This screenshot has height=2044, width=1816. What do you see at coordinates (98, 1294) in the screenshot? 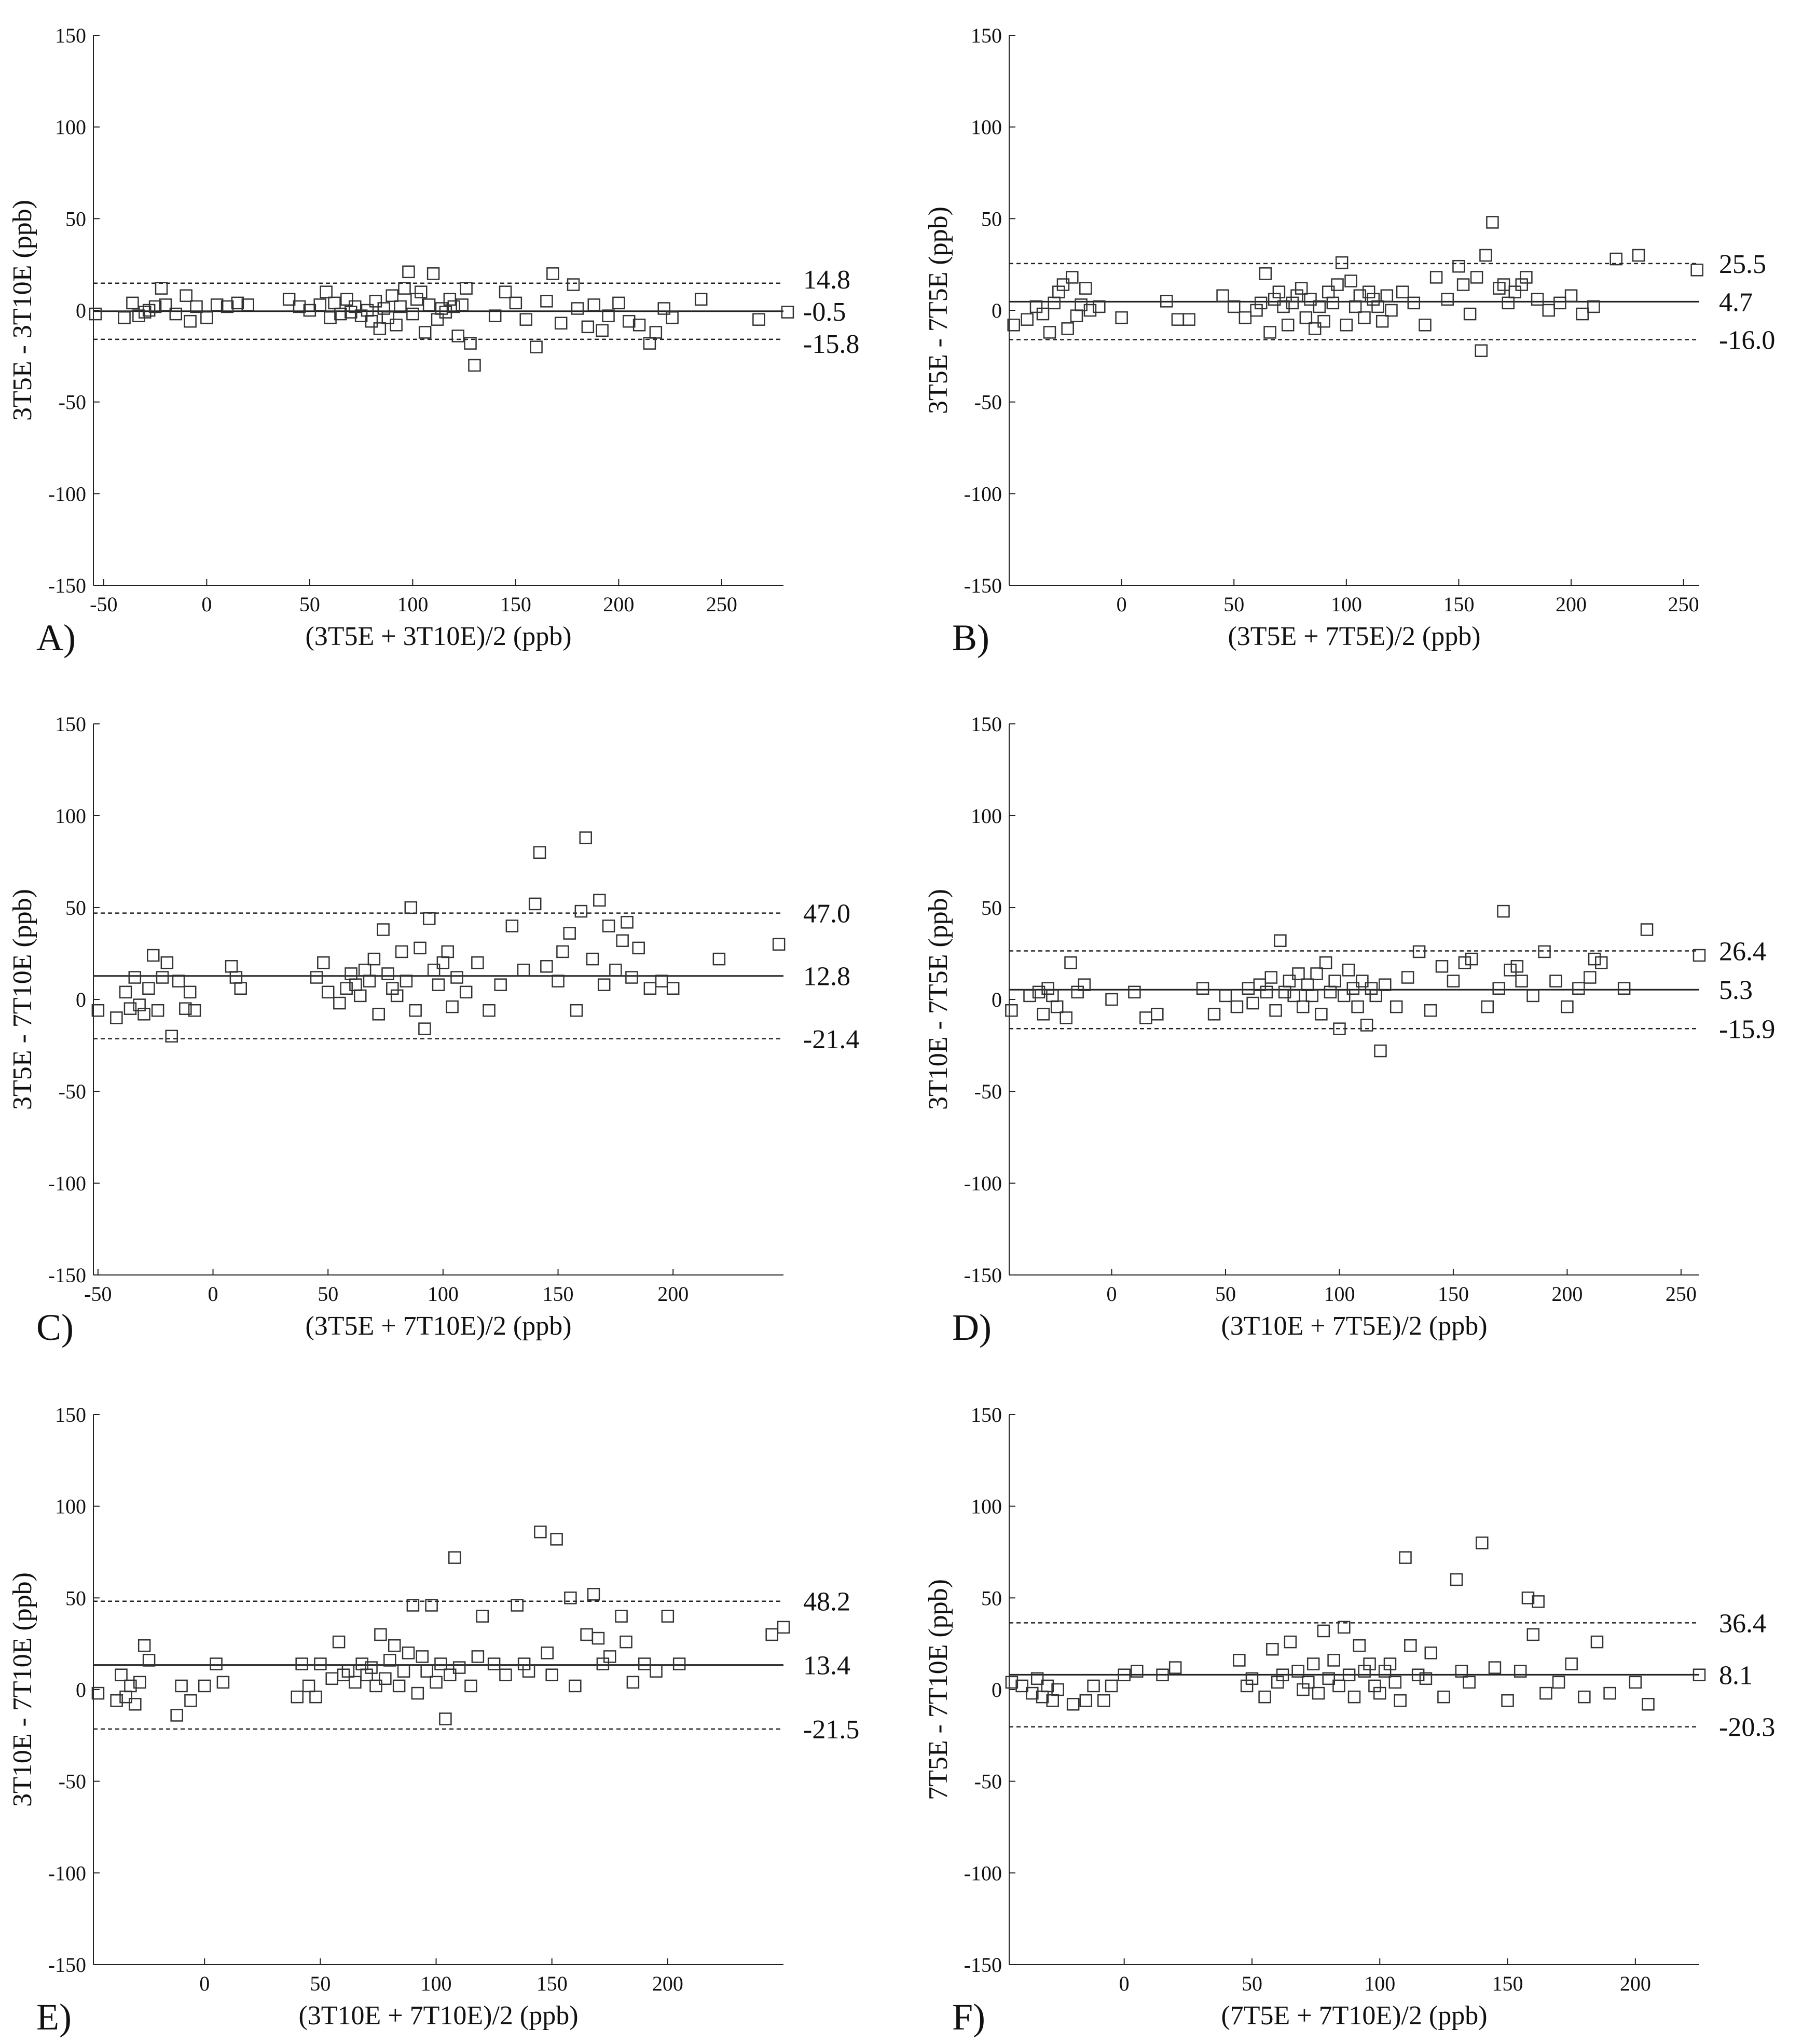
I see `x-tick-label: -50` at bounding box center [98, 1294].